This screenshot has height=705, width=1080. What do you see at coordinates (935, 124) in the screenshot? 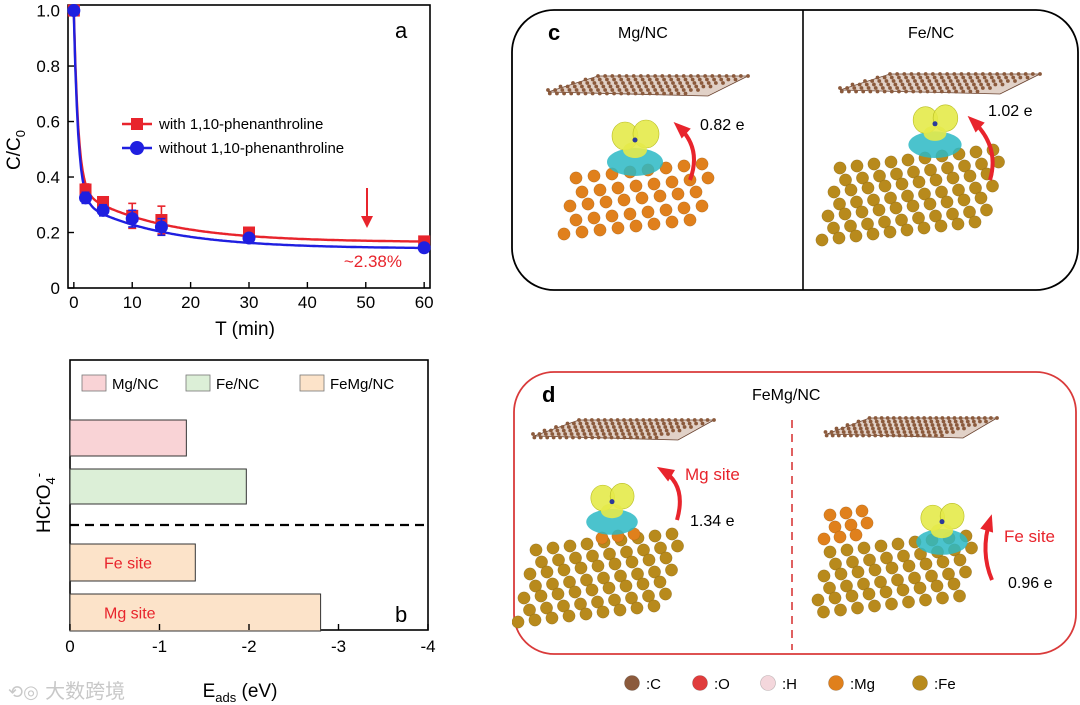
I see `adsorbate-atom` at bounding box center [935, 124].